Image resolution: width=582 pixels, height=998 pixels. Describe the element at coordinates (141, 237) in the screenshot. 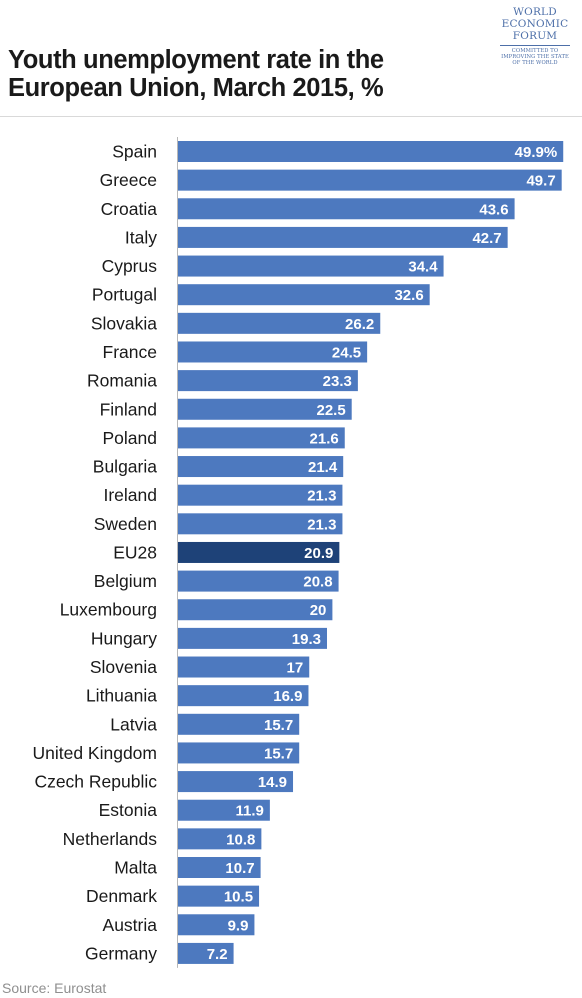

I see `category-label: Italy` at that location.